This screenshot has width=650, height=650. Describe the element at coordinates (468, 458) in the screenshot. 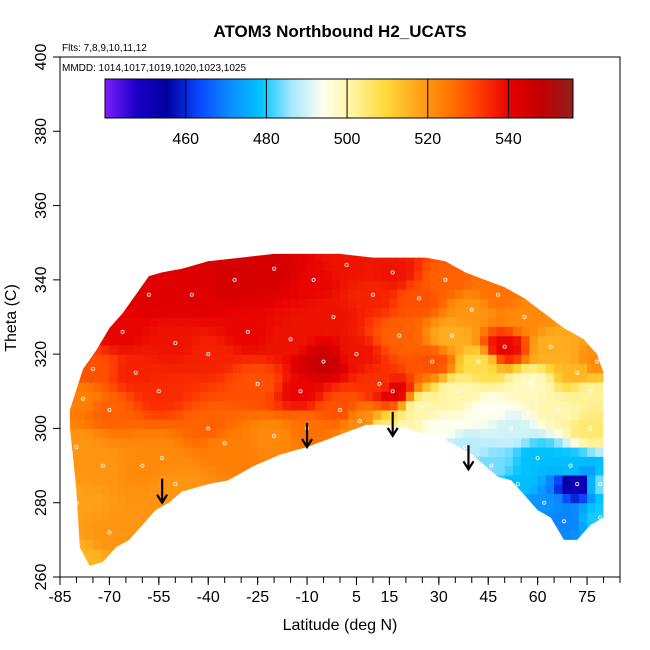

I see `arrow-marker` at that location.